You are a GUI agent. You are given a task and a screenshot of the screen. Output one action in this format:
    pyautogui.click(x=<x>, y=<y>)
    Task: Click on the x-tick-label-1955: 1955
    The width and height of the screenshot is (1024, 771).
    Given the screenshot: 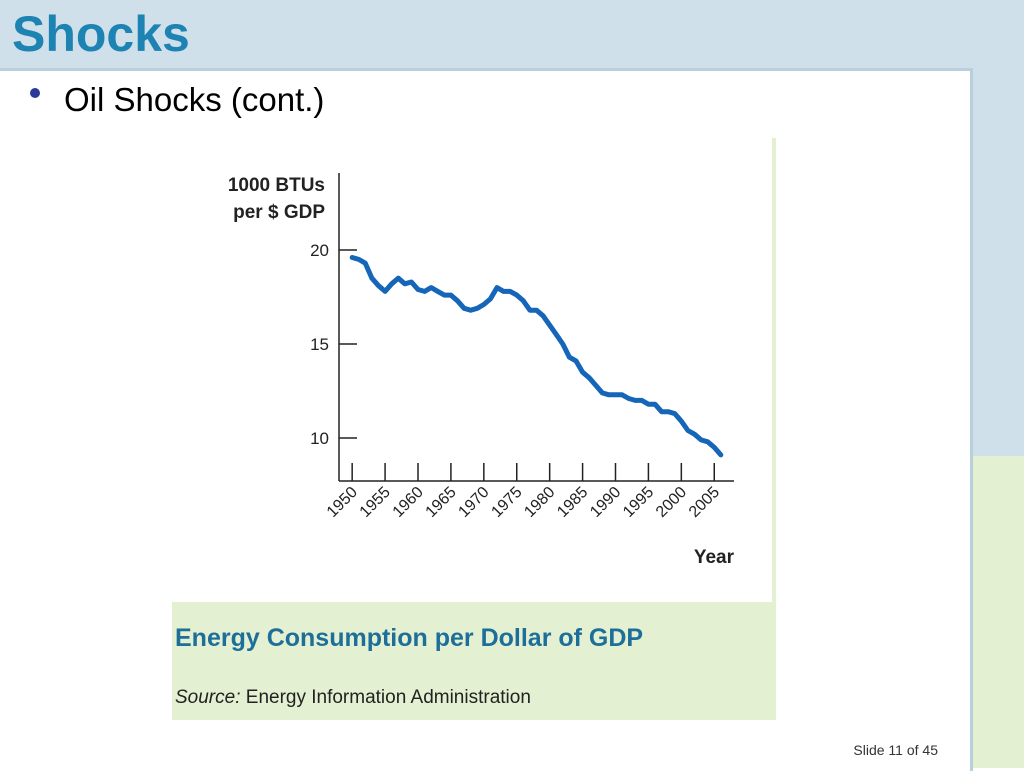 What is the action you would take?
    pyautogui.click(x=375, y=502)
    